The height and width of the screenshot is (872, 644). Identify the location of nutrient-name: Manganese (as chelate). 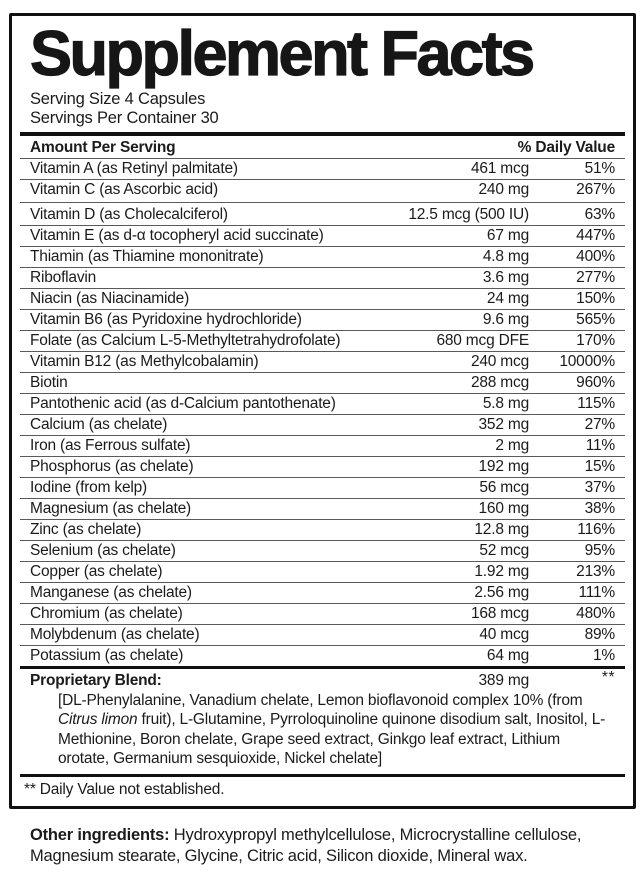
(111, 592).